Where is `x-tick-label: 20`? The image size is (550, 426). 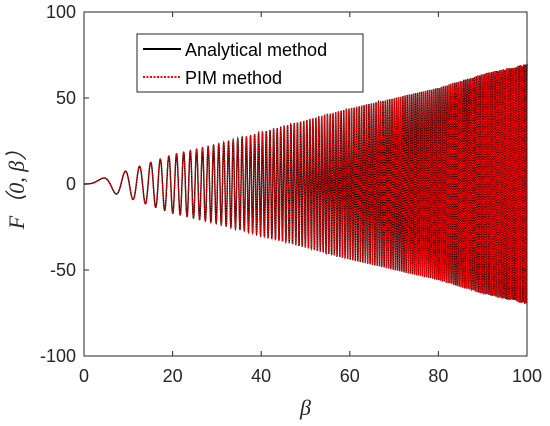
x-tick-label: 20 is located at coordinates (173, 376).